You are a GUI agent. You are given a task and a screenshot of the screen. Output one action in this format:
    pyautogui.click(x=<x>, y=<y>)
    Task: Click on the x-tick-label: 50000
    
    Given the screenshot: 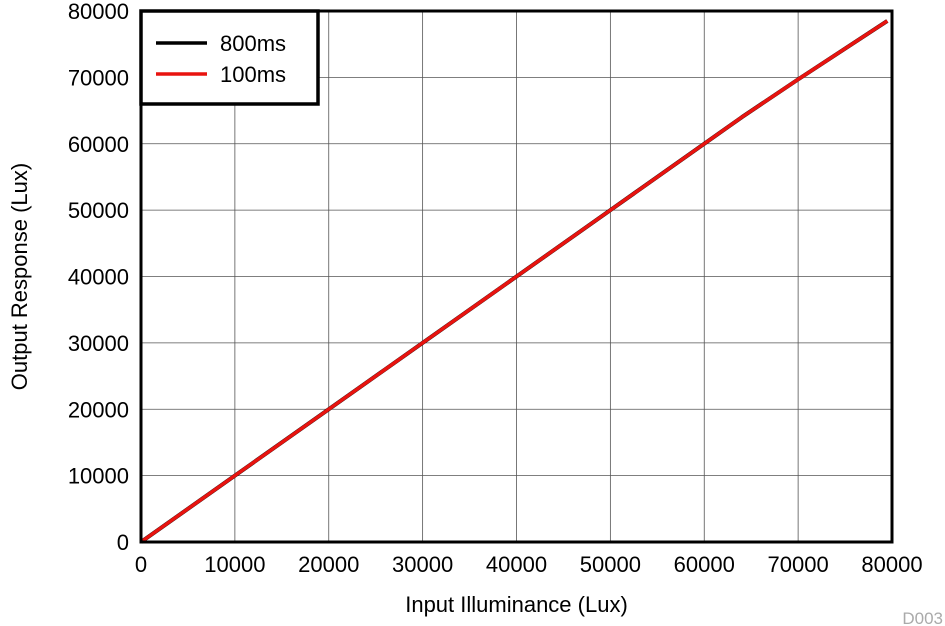 What is the action you would take?
    pyautogui.click(x=610, y=564)
    